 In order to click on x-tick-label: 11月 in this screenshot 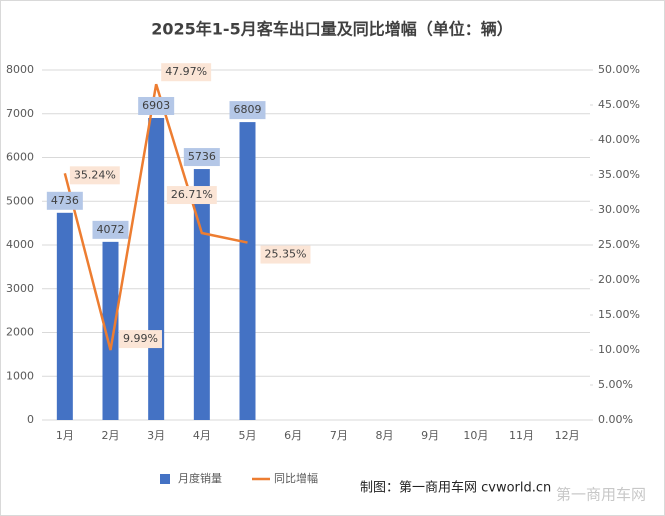, I will do `click(521, 435)`.